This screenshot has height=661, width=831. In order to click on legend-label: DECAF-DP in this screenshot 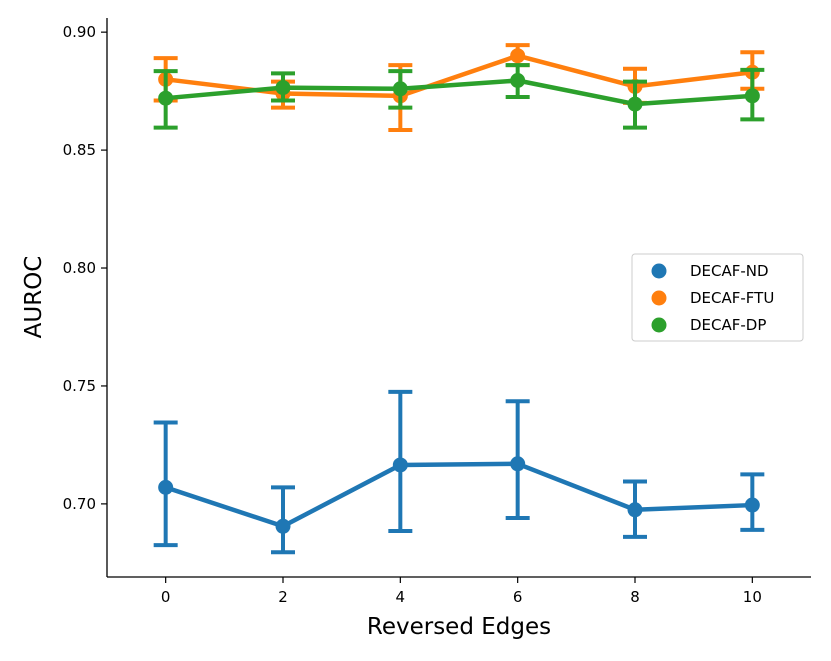, I will do `click(728, 325)`.